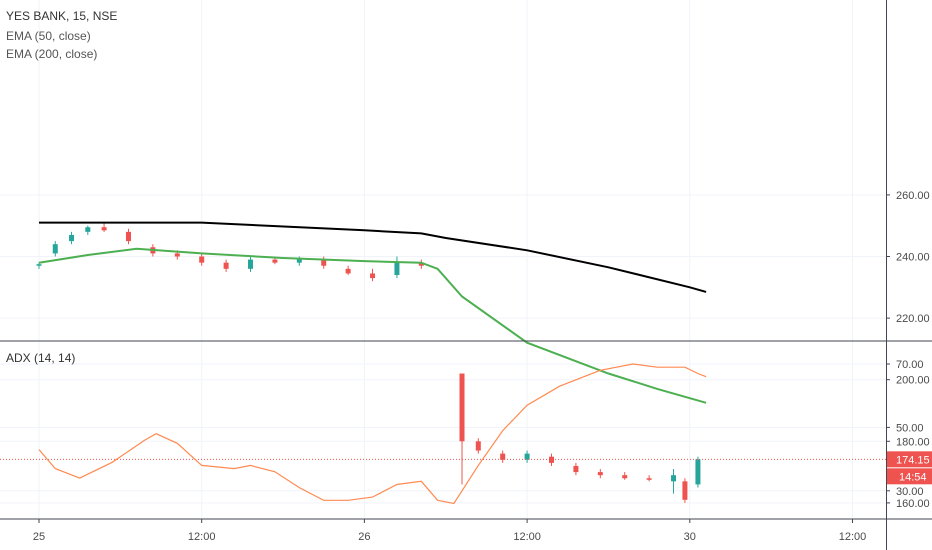  I want to click on adx-tick-label: 70.00, so click(910, 365).